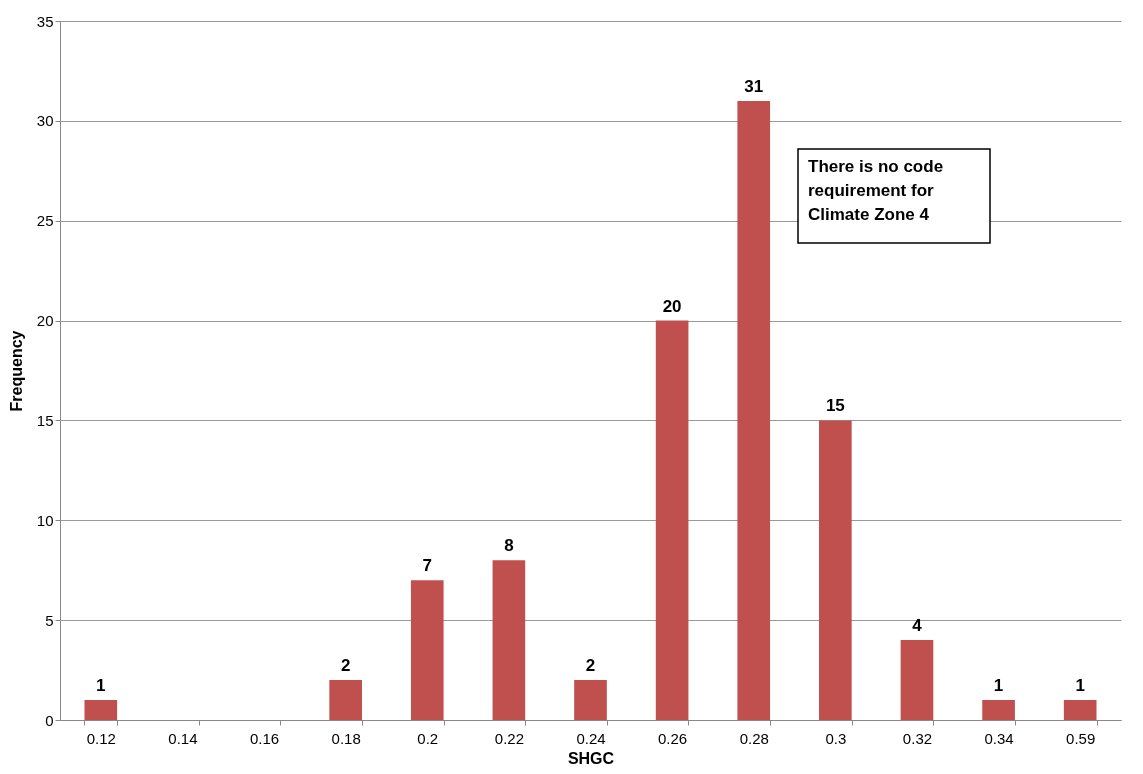  I want to click on y-tick-label: 20, so click(45, 321).